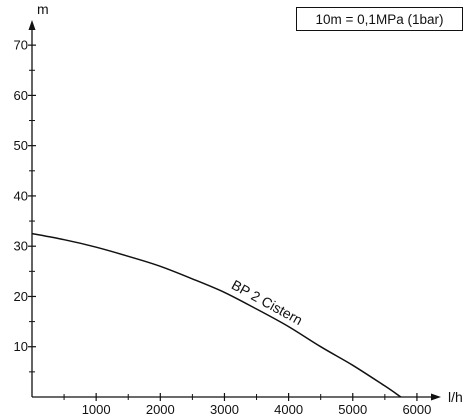 This screenshot has height=417, width=471. I want to click on unit-note: 10m = 0,1MPa (1bar), so click(379, 19).